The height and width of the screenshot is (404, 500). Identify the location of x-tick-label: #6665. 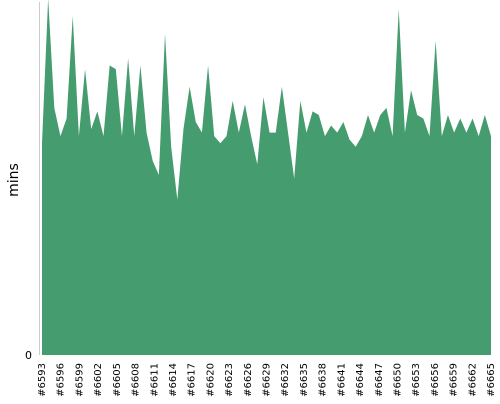
(491, 380).